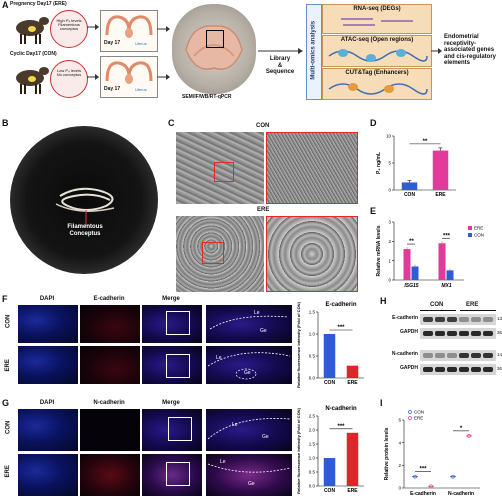 This screenshot has width=502, height=503. I want to click on y-tick-label: 1.0, so click(312, 458).